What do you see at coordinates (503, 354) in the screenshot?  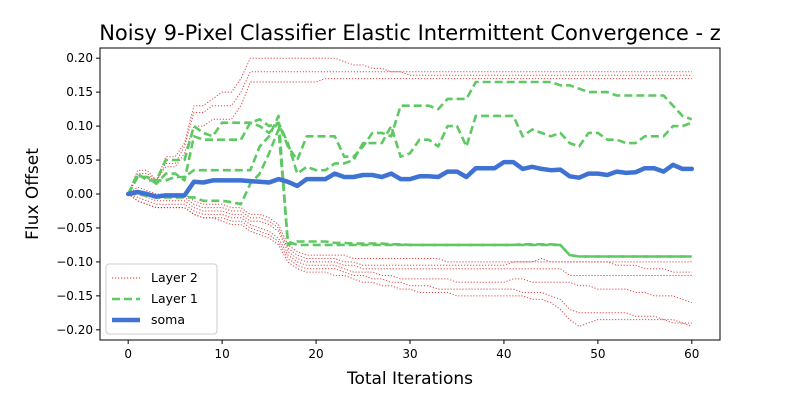 I see `x-tick-label: 40` at bounding box center [503, 354].